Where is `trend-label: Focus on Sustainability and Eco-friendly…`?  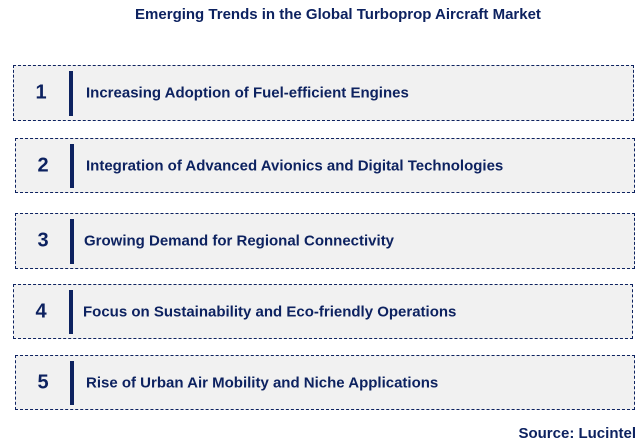 trend-label: Focus on Sustainability and Eco-friendly… is located at coordinates (270, 311).